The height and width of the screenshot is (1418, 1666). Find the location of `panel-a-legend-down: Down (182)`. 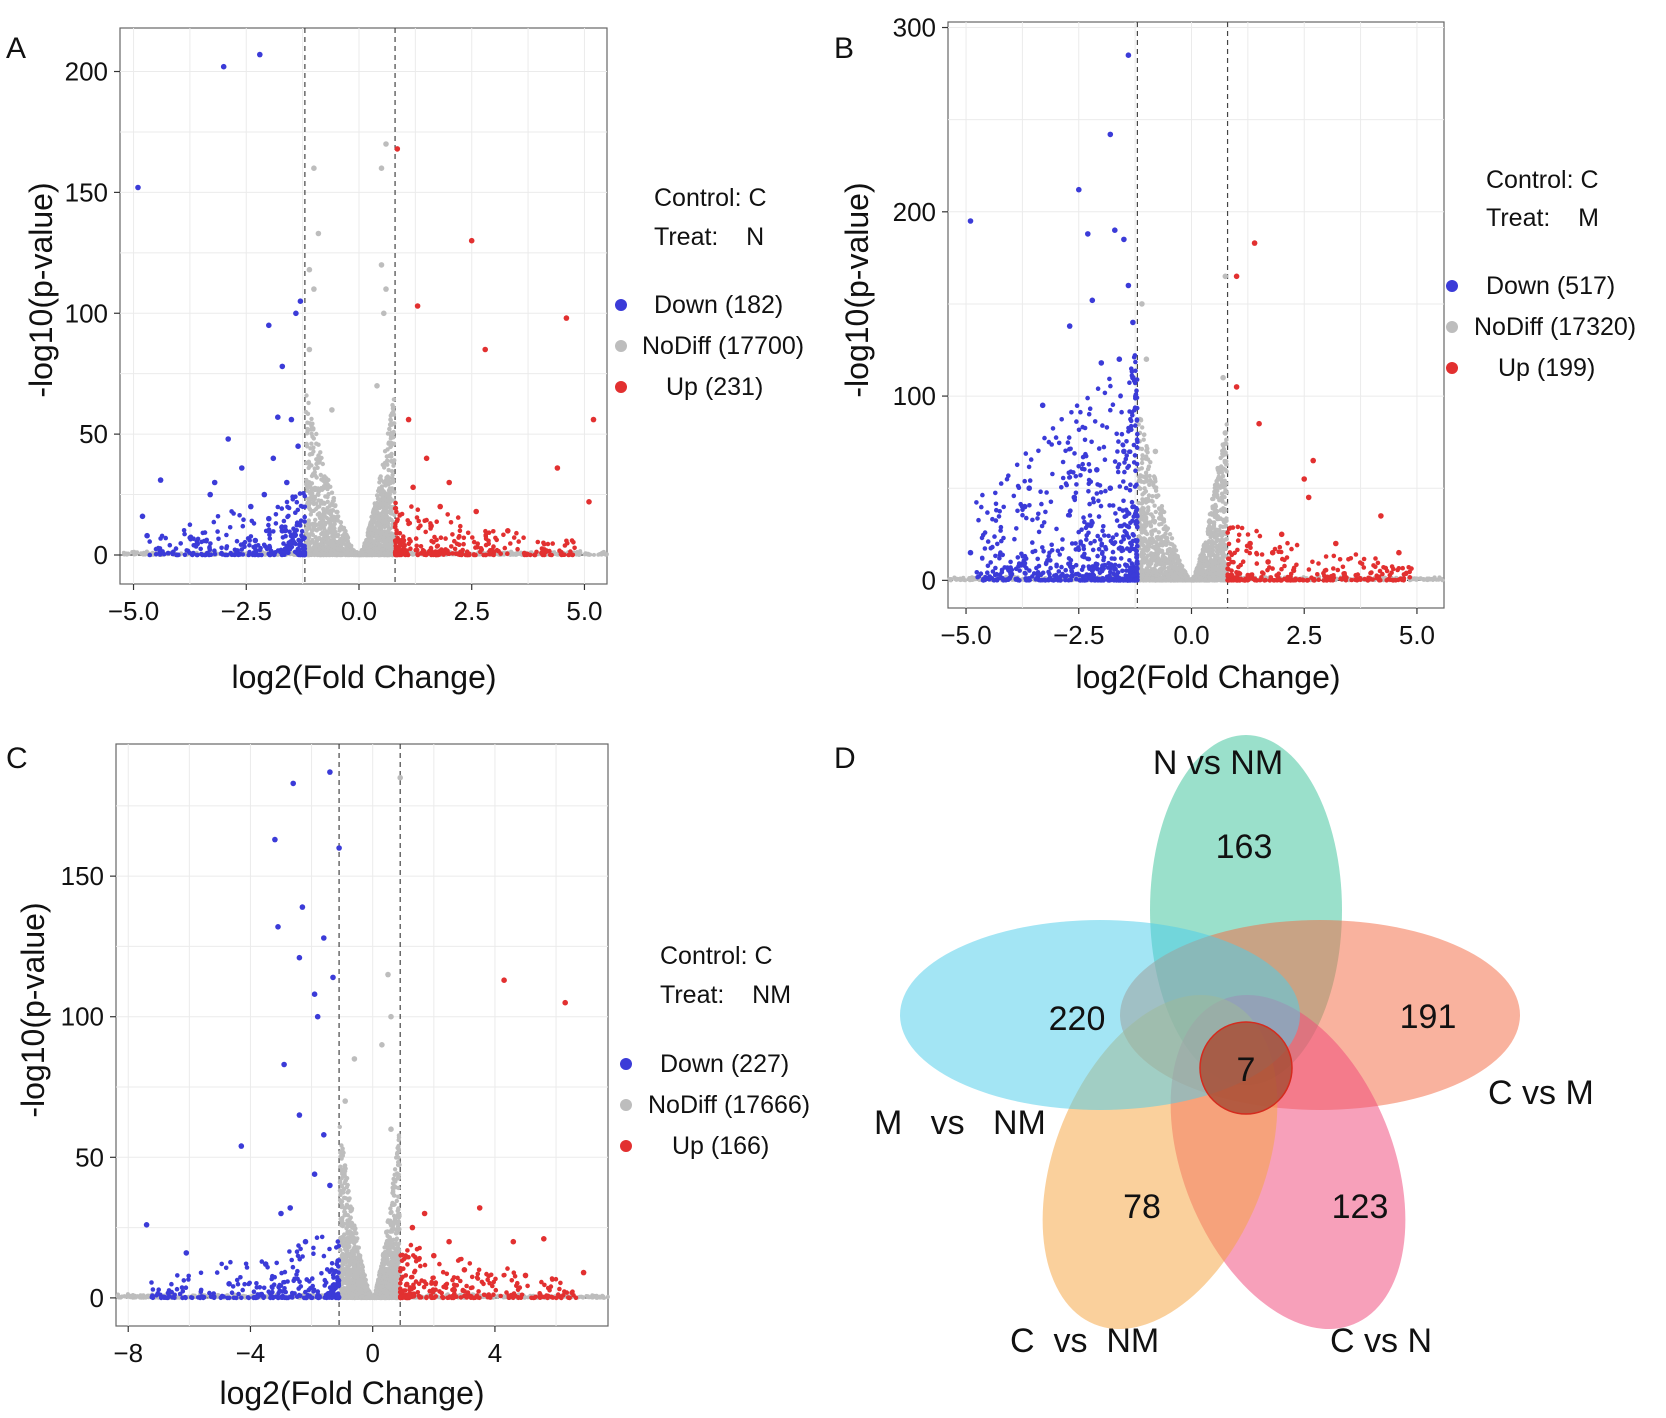

panel-a-legend-down: Down (182) is located at coordinates (718, 305).